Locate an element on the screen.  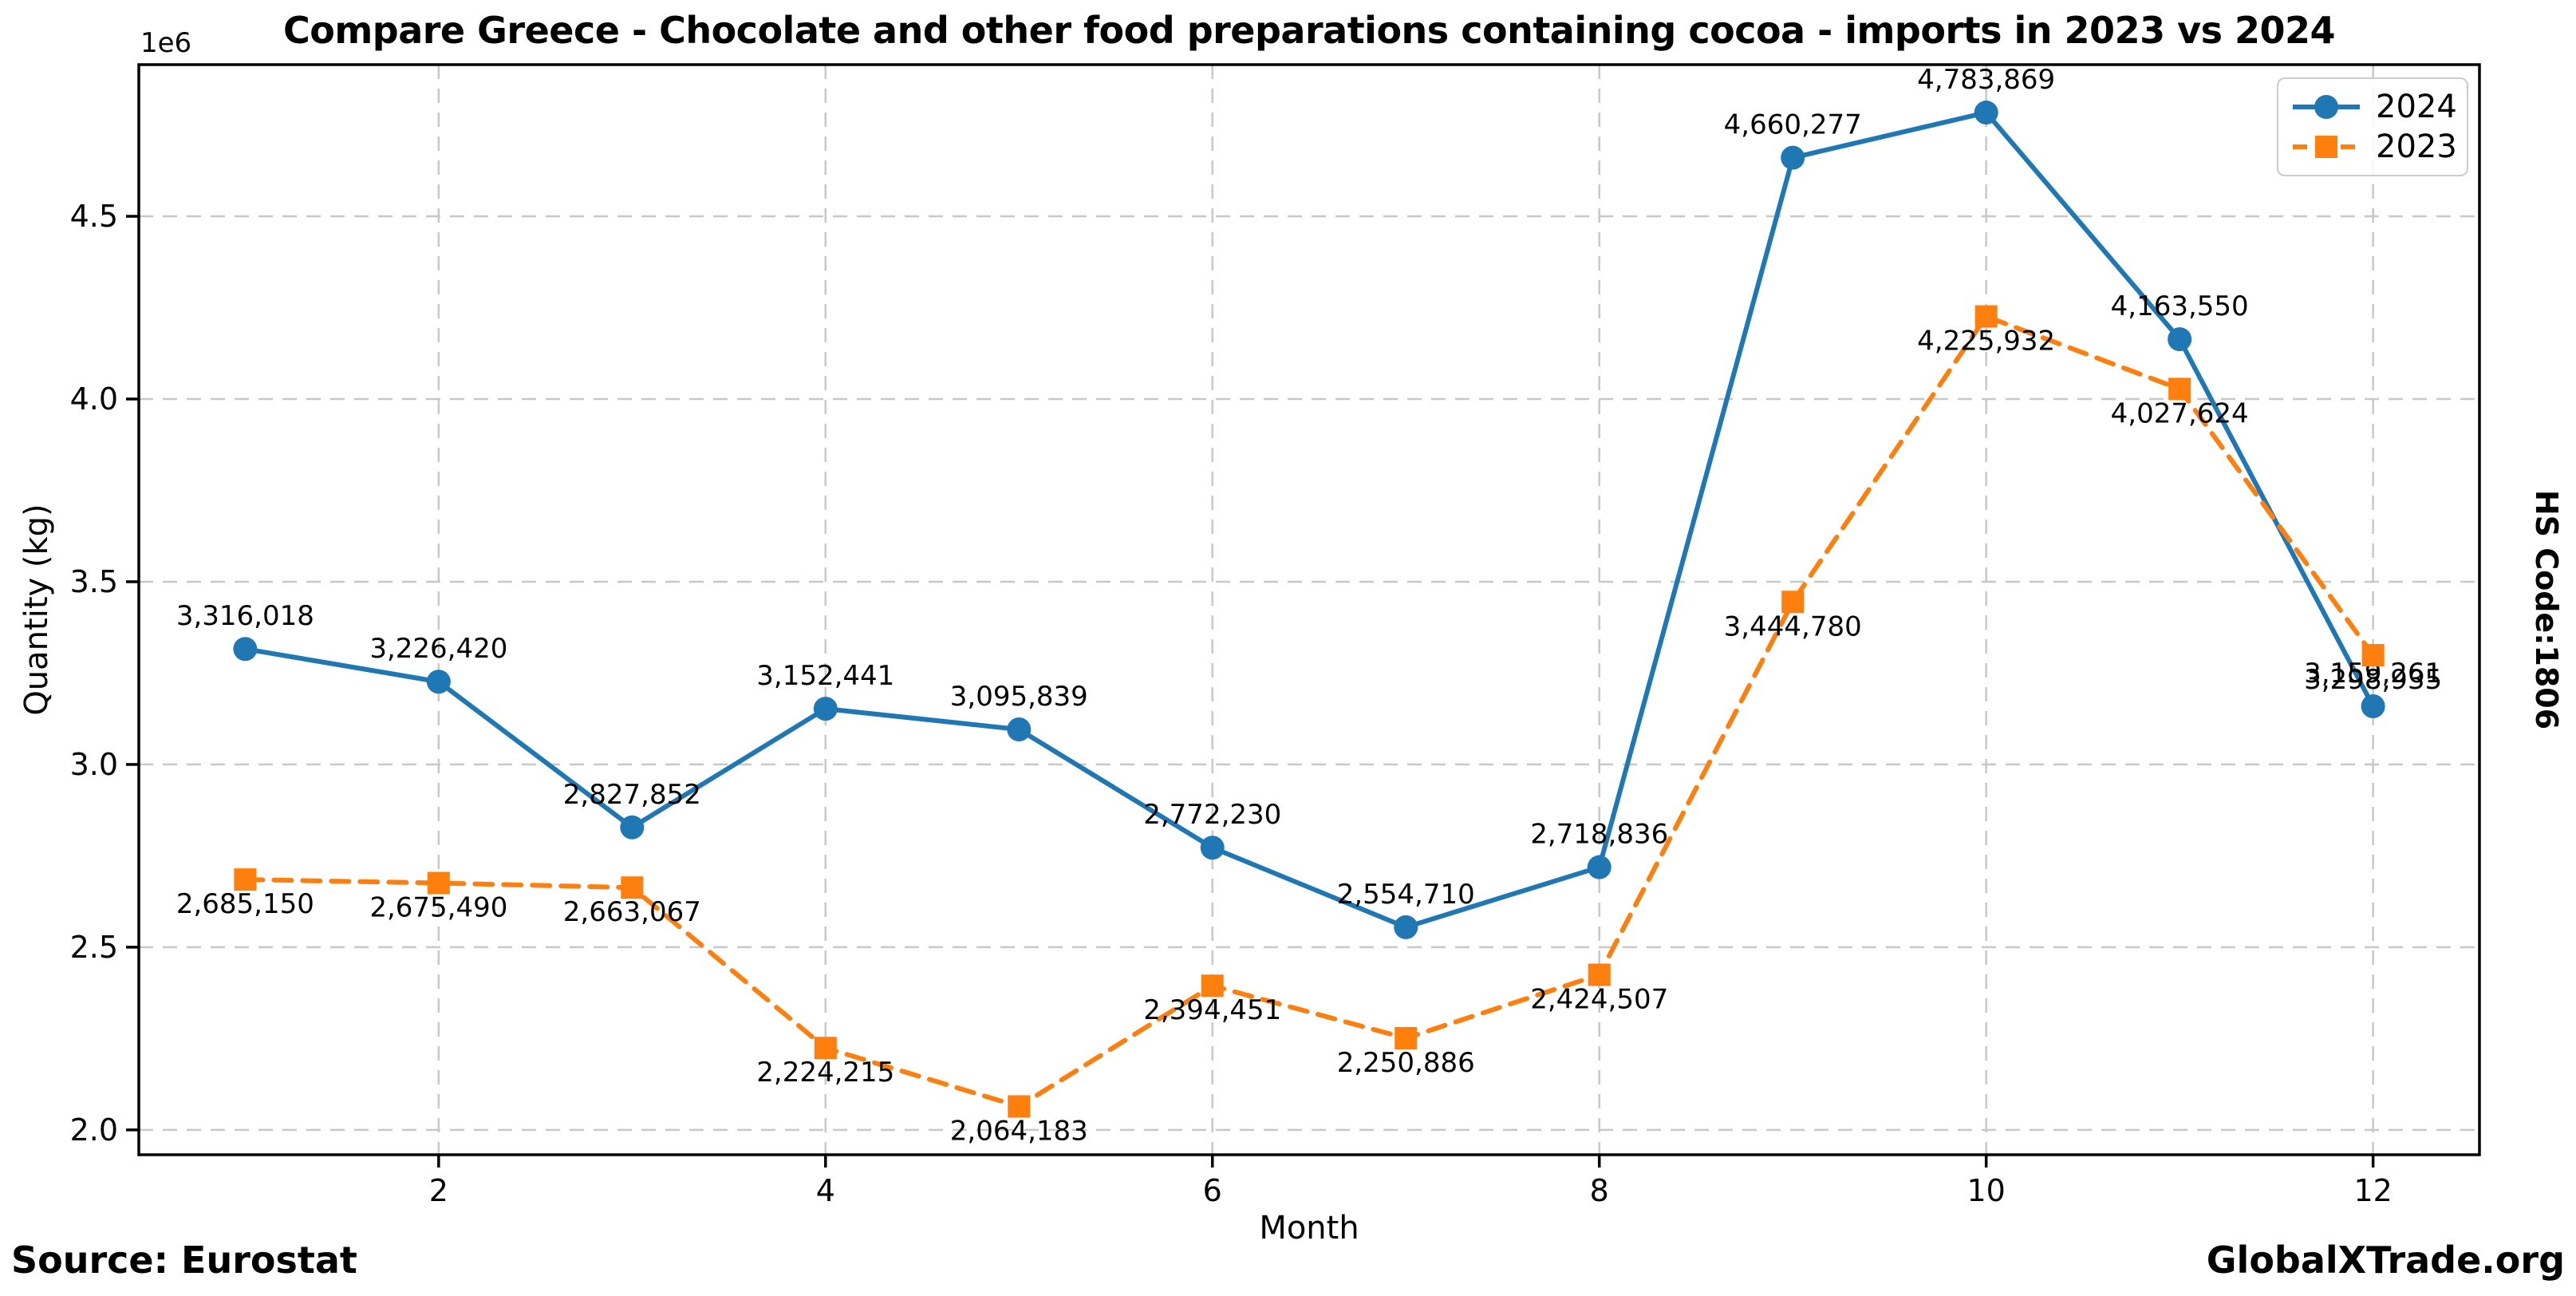
marker-2023-m4 is located at coordinates (826, 1048).